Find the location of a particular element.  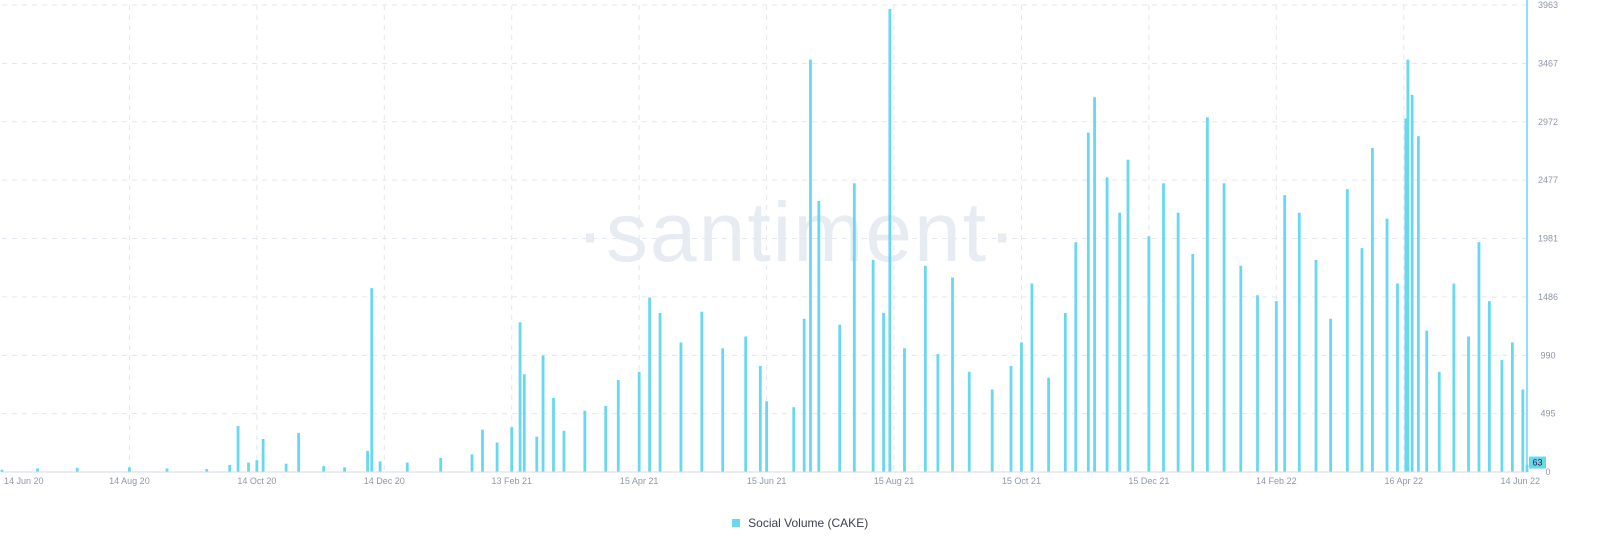

last-value-label: 63 is located at coordinates (1537, 463).